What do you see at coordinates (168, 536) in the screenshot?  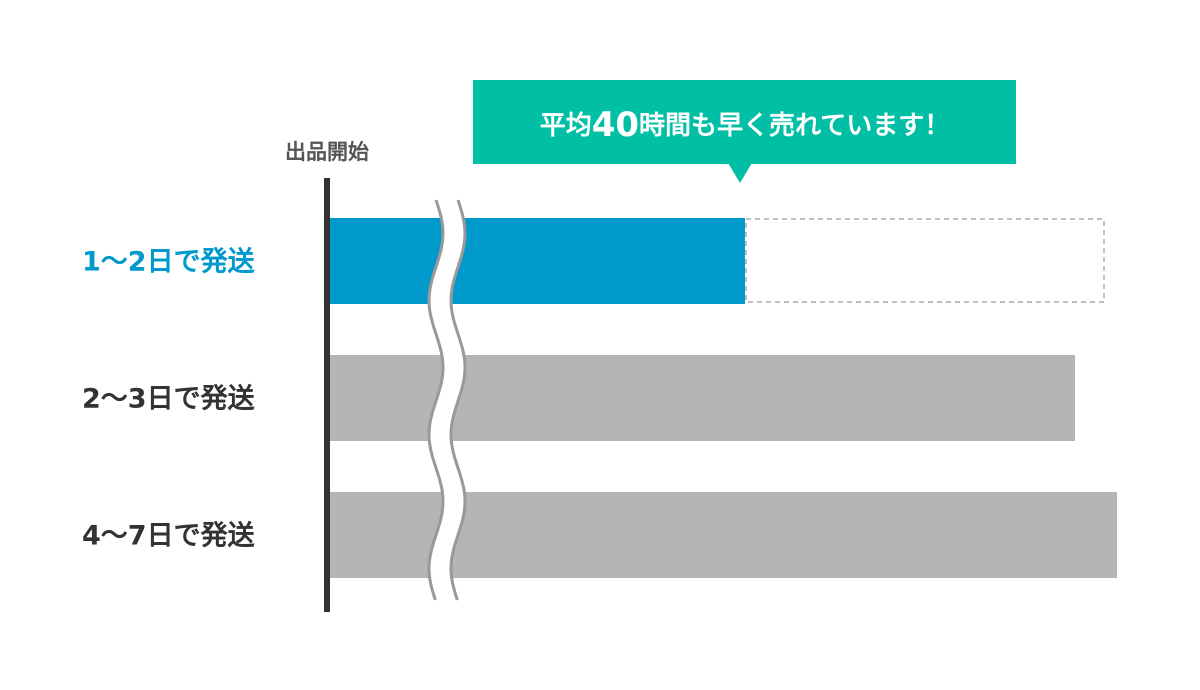 I see `row-label: 4〜7日で発送` at bounding box center [168, 536].